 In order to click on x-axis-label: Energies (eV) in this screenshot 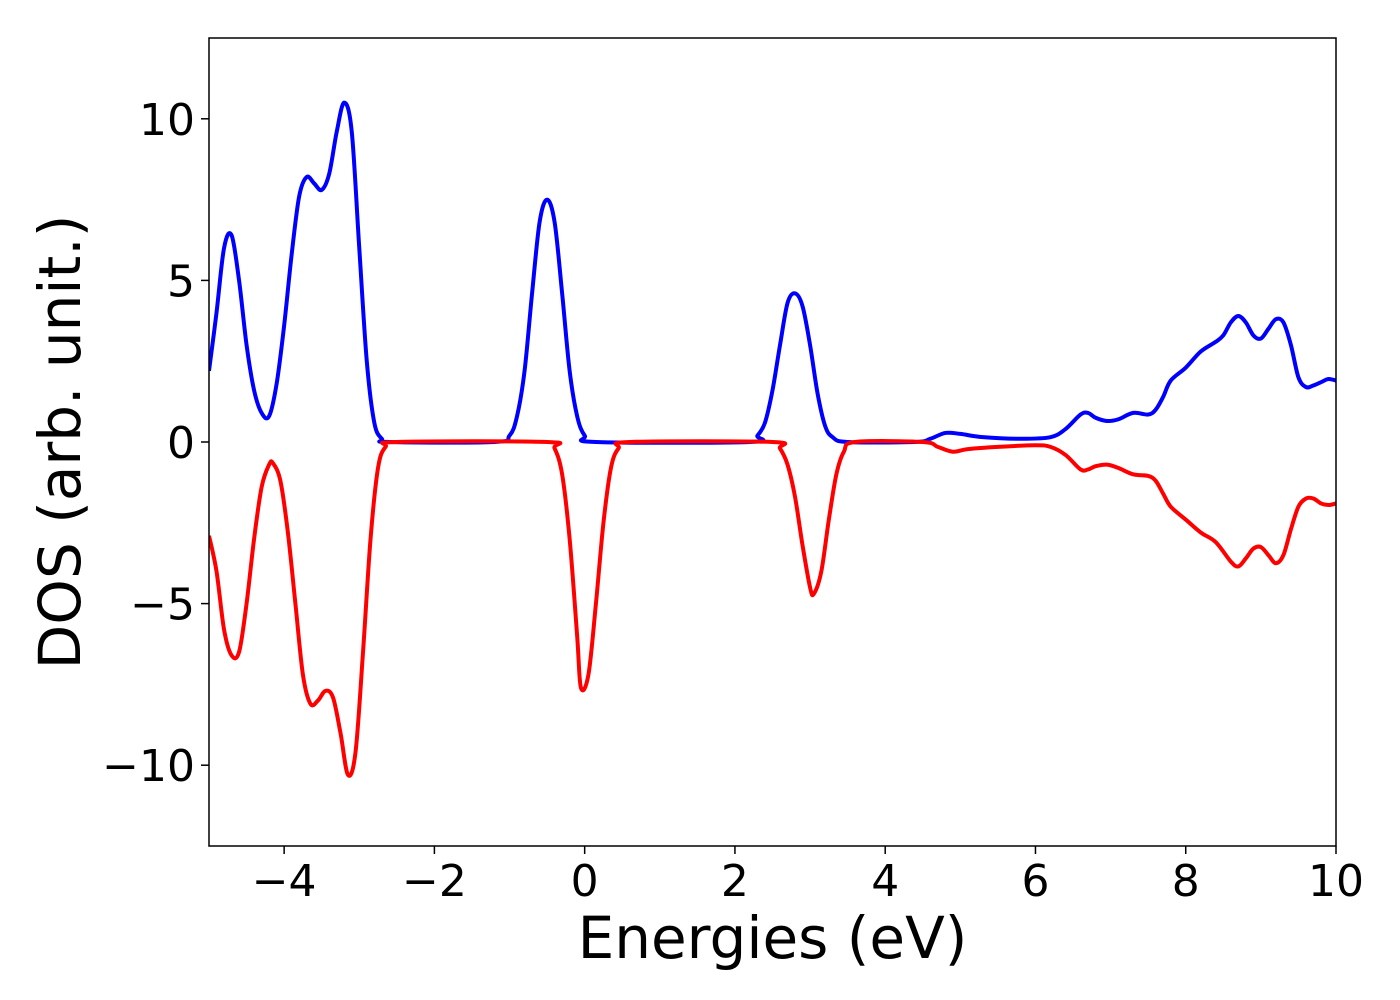, I will do `click(773, 938)`.